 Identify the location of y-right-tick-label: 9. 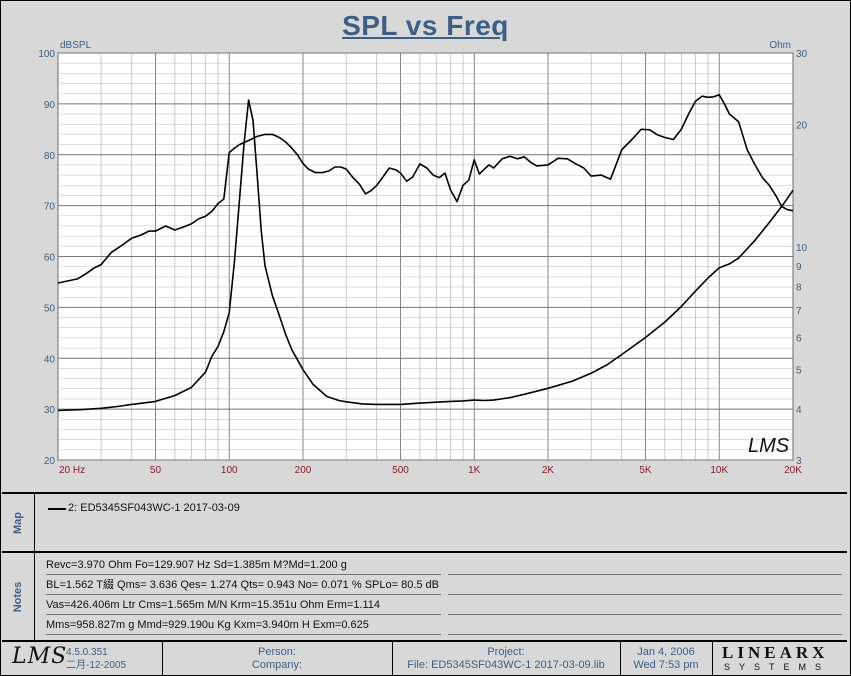
(799, 267).